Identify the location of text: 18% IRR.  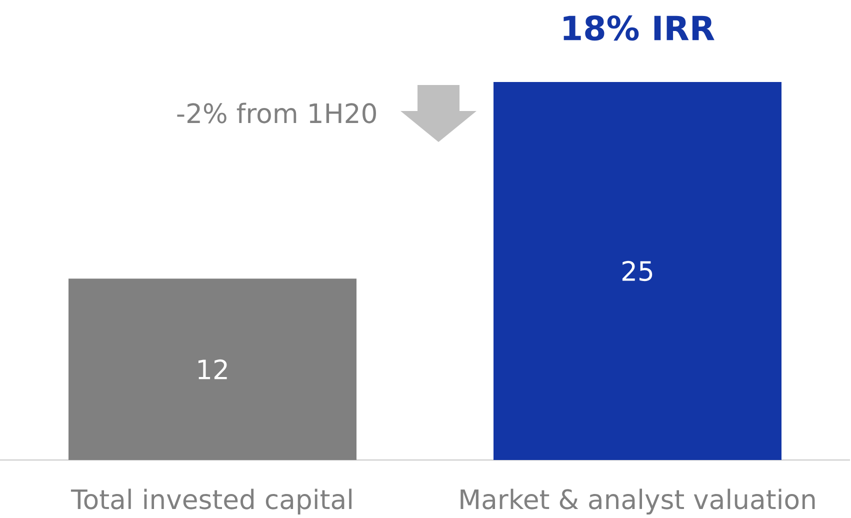
(639, 28).